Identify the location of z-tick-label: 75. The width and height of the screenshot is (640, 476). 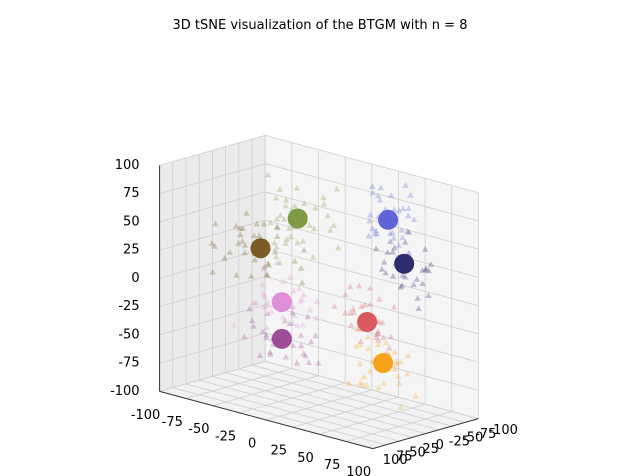
(131, 193).